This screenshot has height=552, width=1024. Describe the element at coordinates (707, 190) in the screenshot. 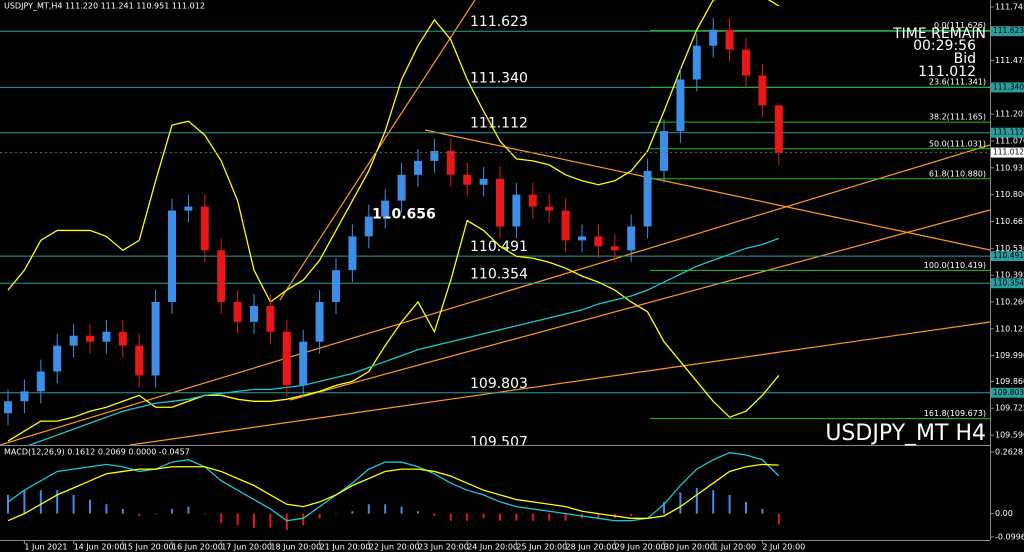

I see `trend-line` at that location.